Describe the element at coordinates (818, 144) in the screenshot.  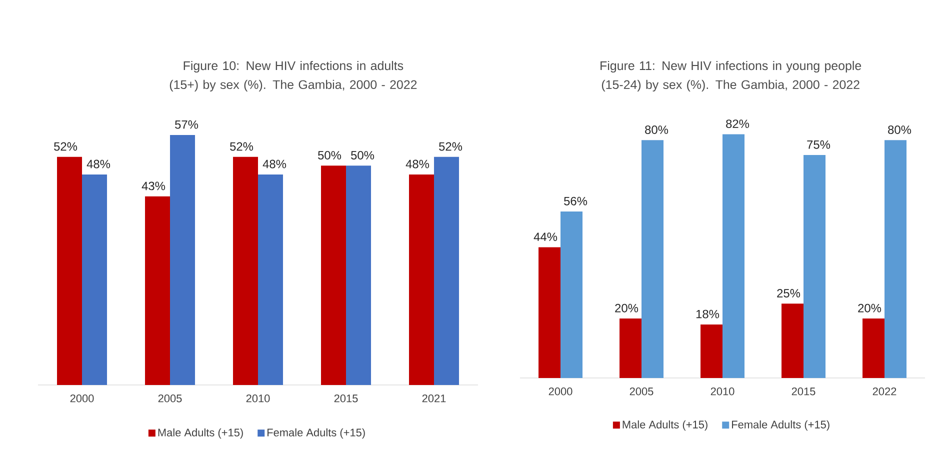
I see `data-label: 75%` at that location.